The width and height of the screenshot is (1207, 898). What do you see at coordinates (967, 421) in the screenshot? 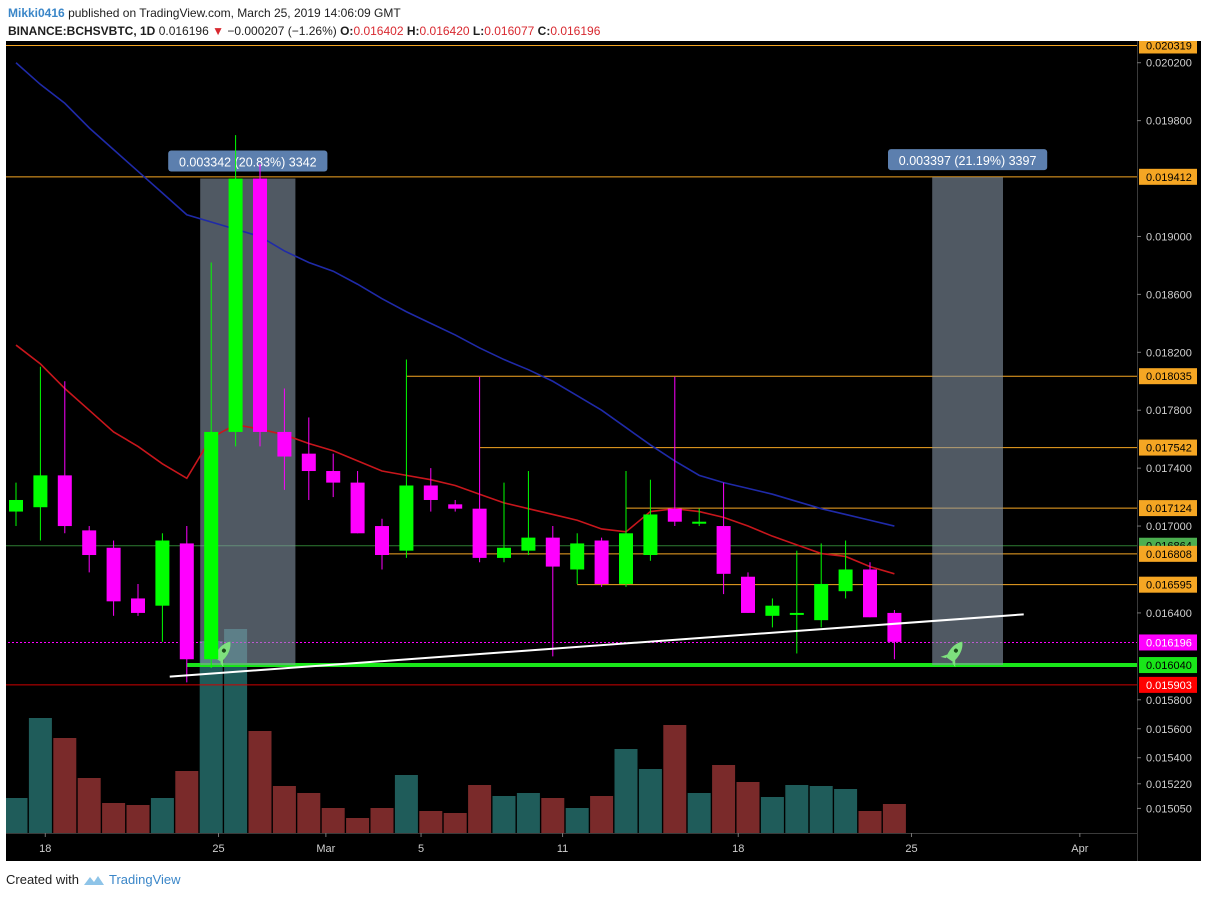
I see `measurement-box` at bounding box center [967, 421].